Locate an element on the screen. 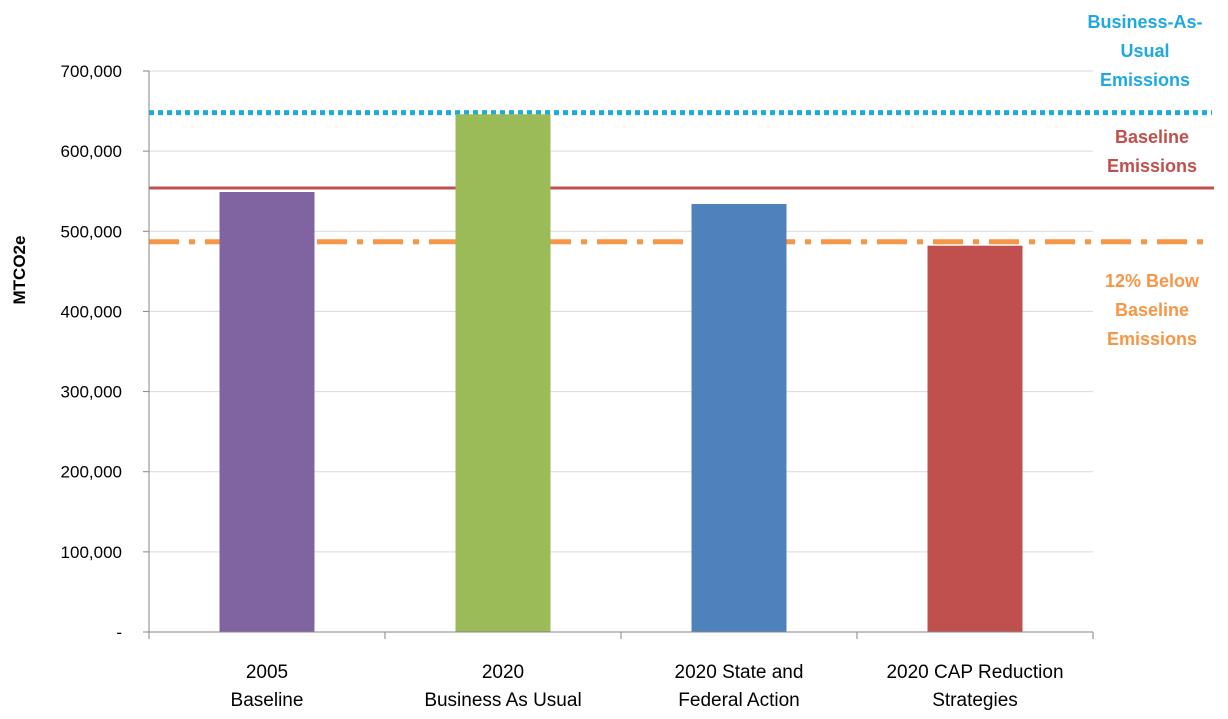  category-label: Federal Action is located at coordinates (738, 700).